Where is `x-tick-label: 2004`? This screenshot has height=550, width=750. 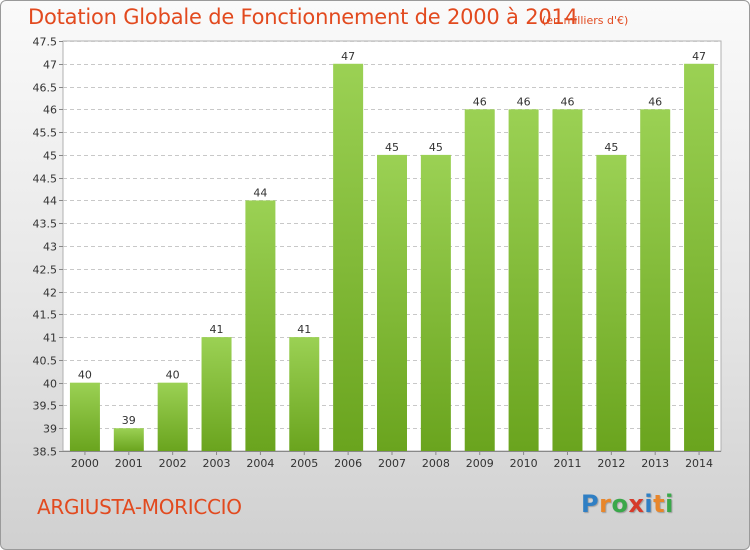 x-tick-label: 2004 is located at coordinates (260, 463).